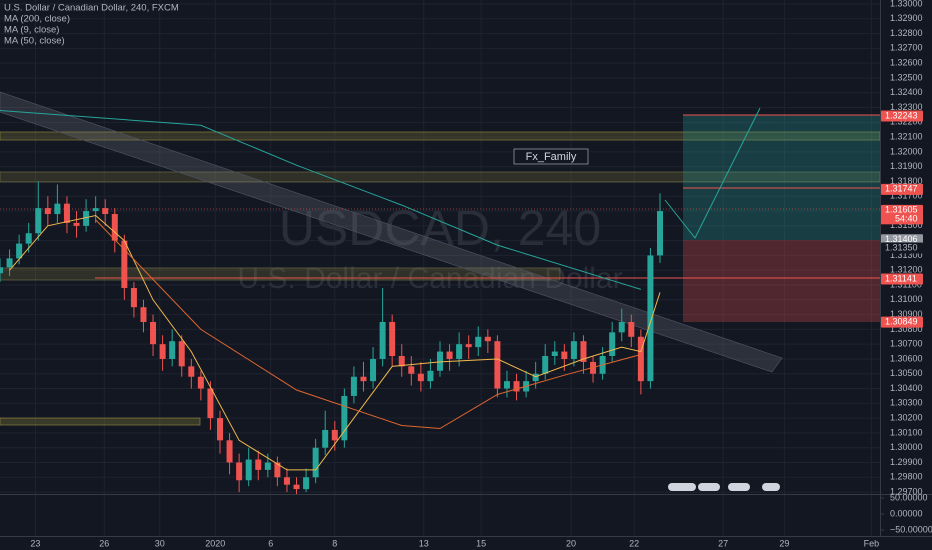 The width and height of the screenshot is (932, 550). I want to click on y-tick-label: 1.32000, so click(906, 151).